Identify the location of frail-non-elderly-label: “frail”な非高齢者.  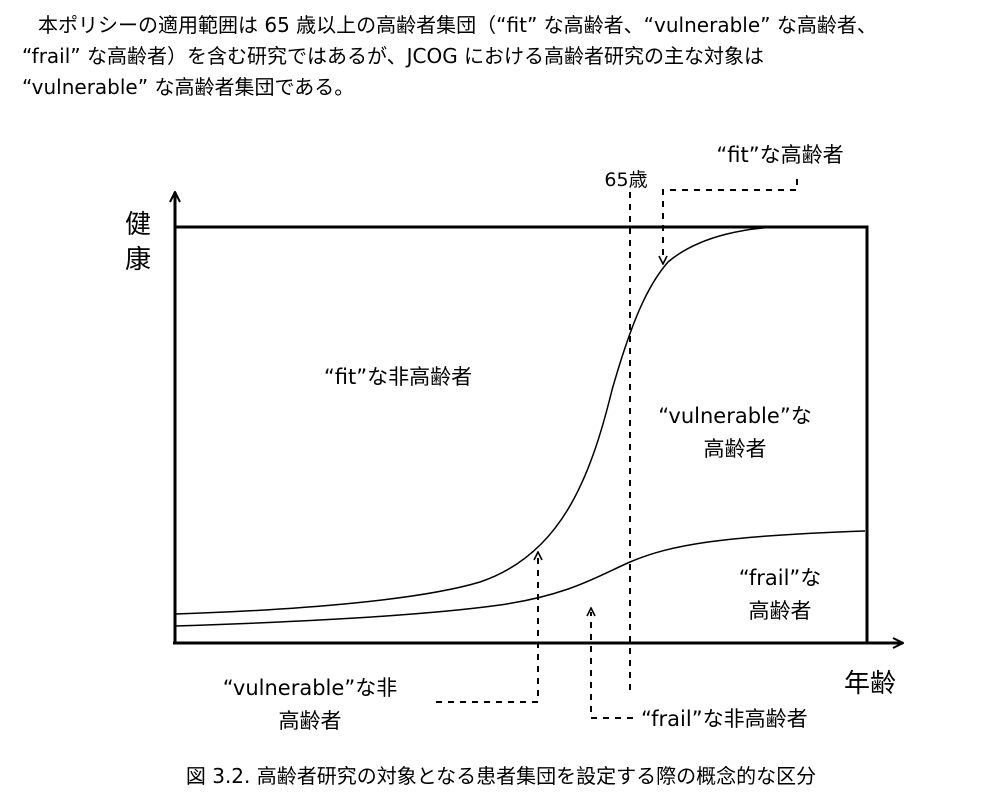
(724, 719).